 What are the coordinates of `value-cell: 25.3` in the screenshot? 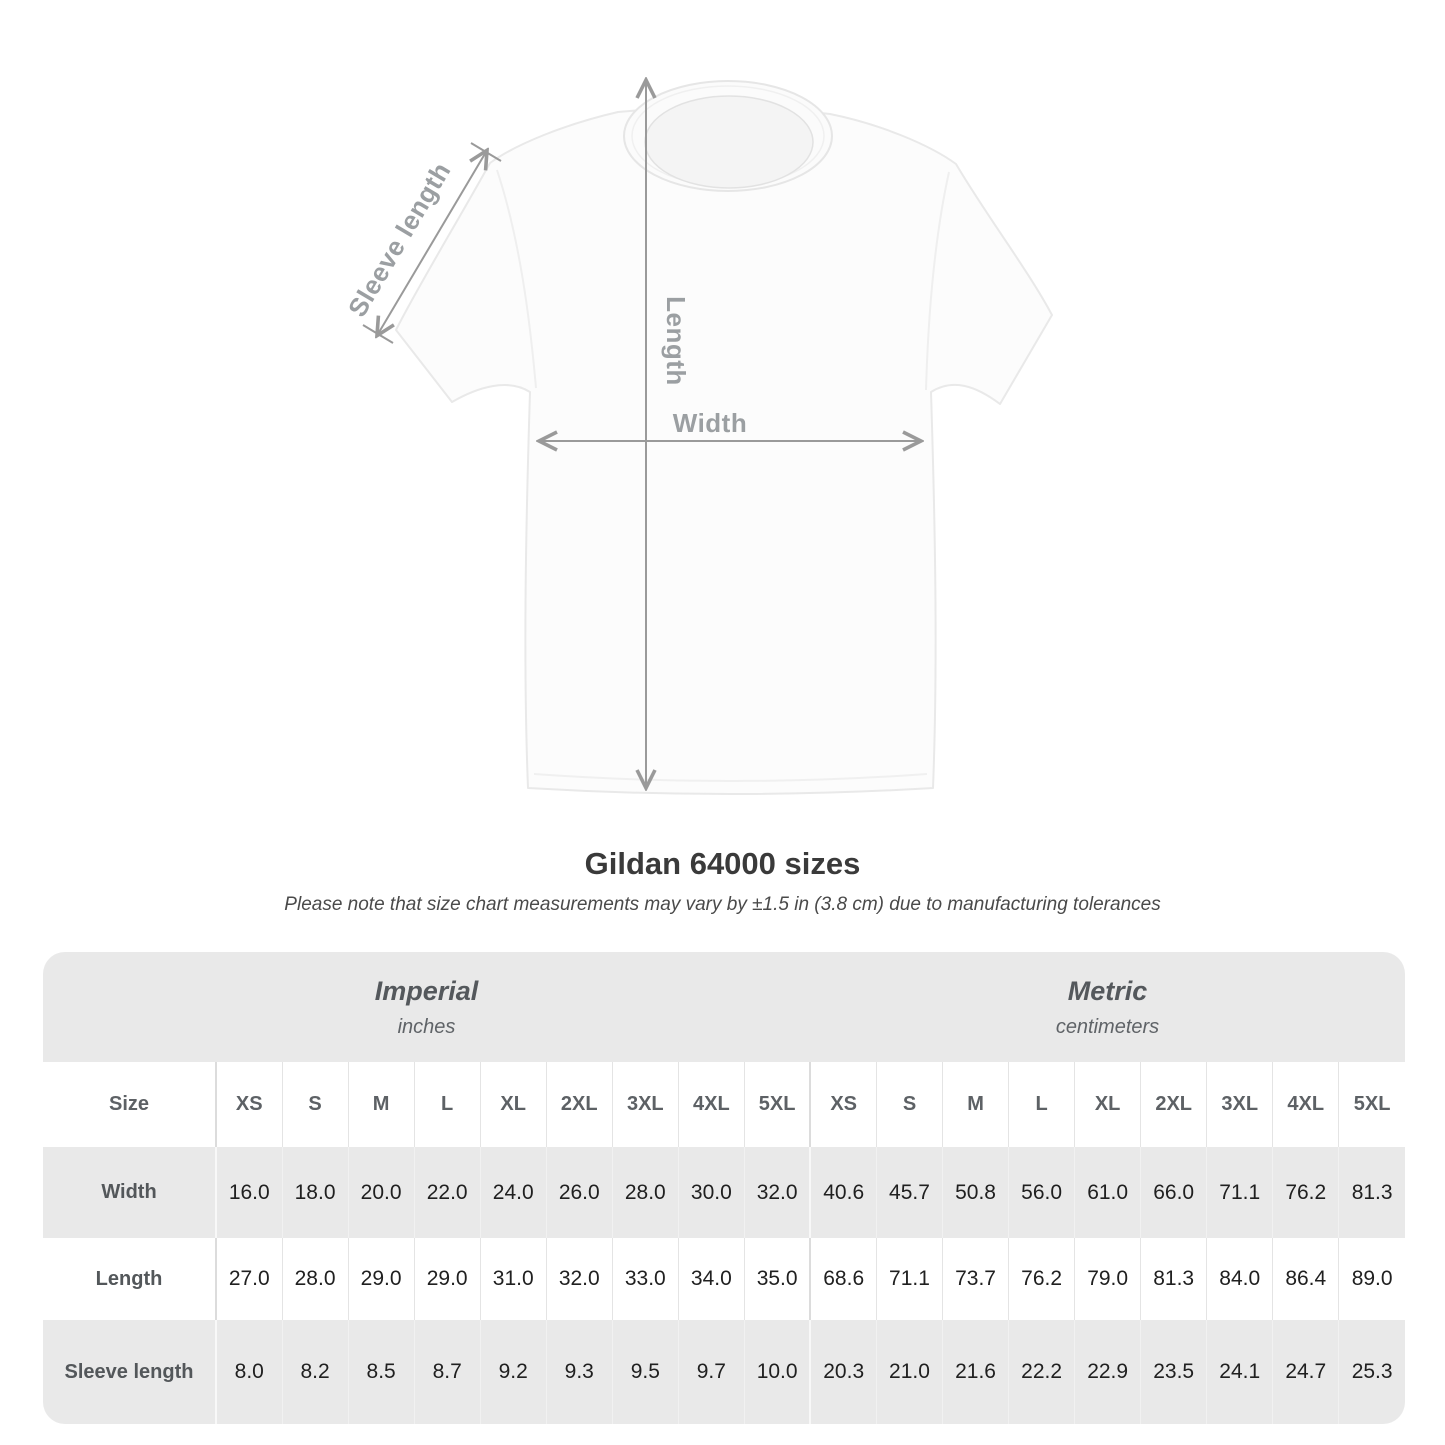 It's located at (1371, 1372).